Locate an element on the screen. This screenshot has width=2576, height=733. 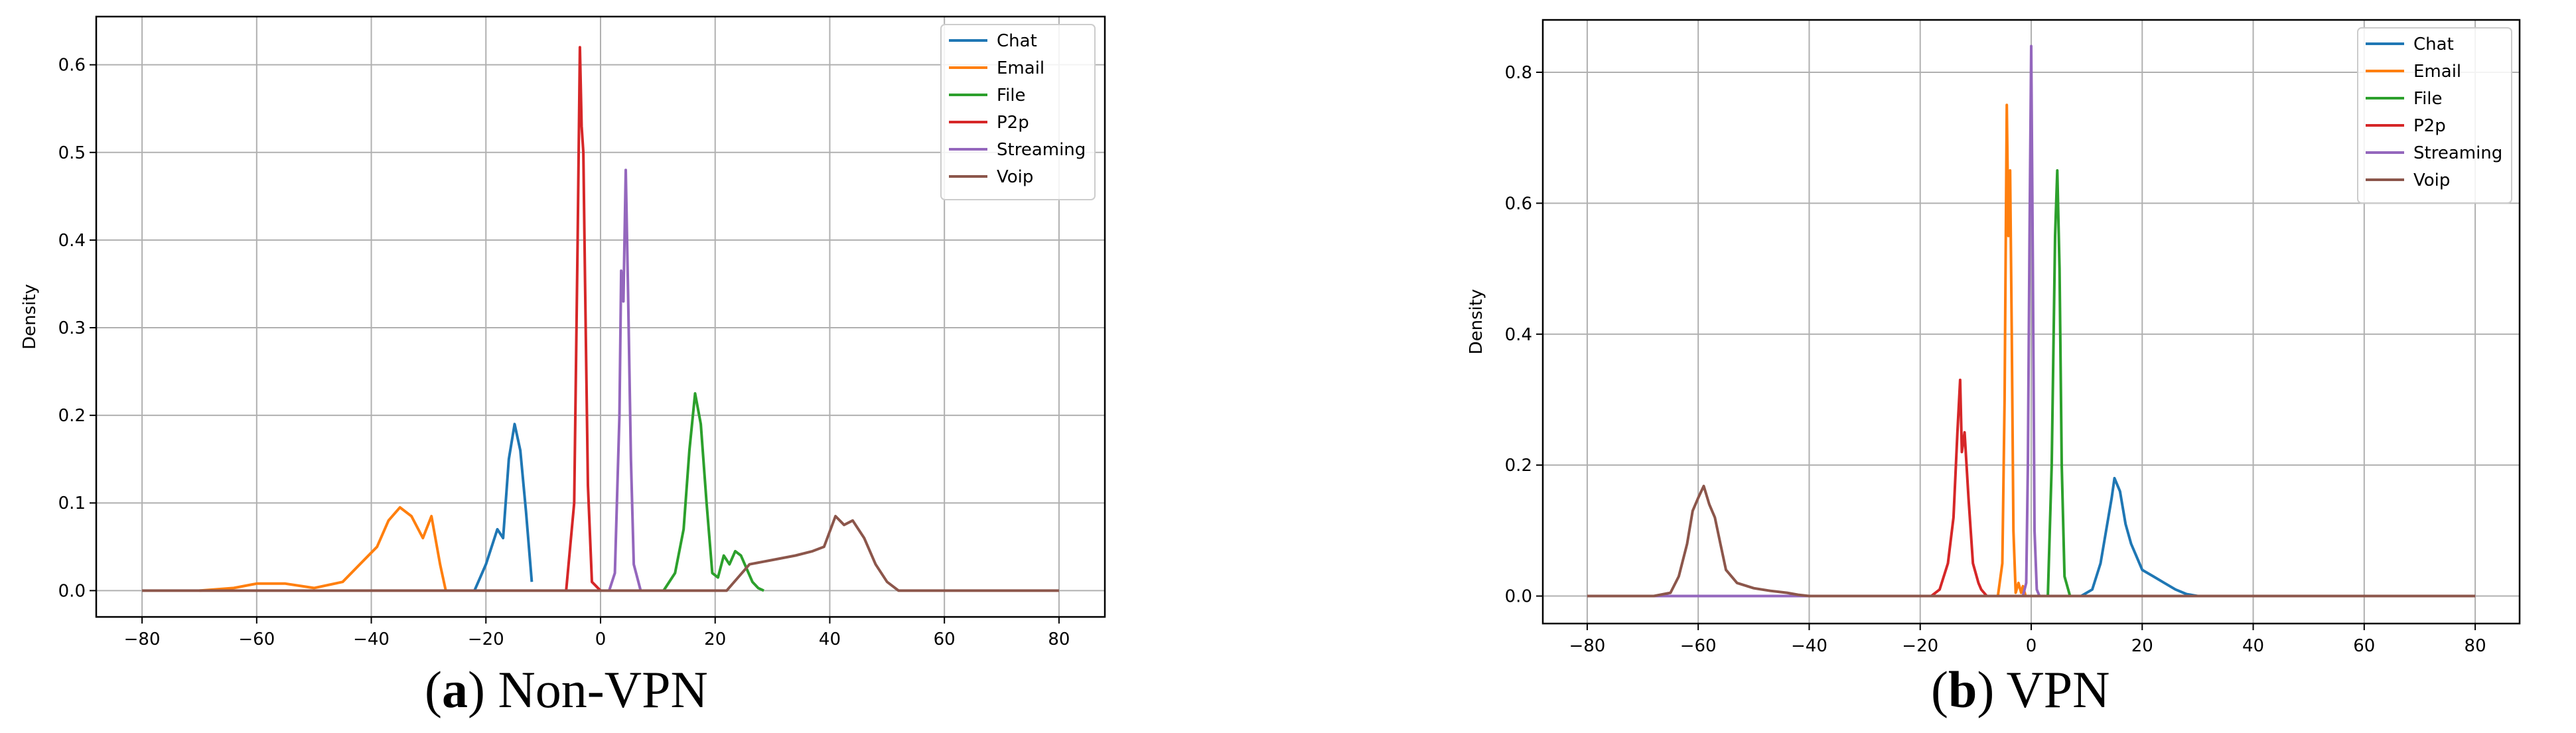
y-tick-label: 0.5 is located at coordinates (72, 153).